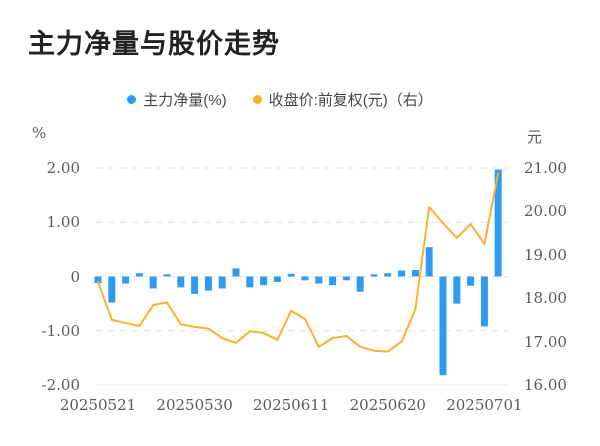 The width and height of the screenshot is (600, 446). Describe the element at coordinates (545, 168) in the screenshot. I see `right-axis-tick-label: 21.00` at that location.